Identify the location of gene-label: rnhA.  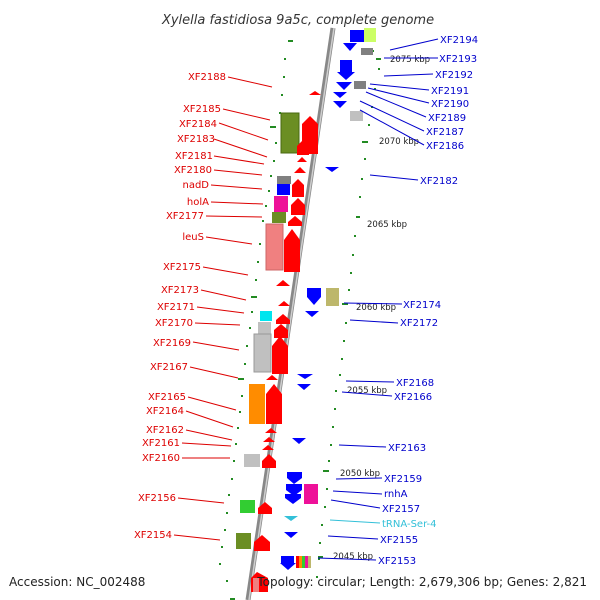
(396, 494).